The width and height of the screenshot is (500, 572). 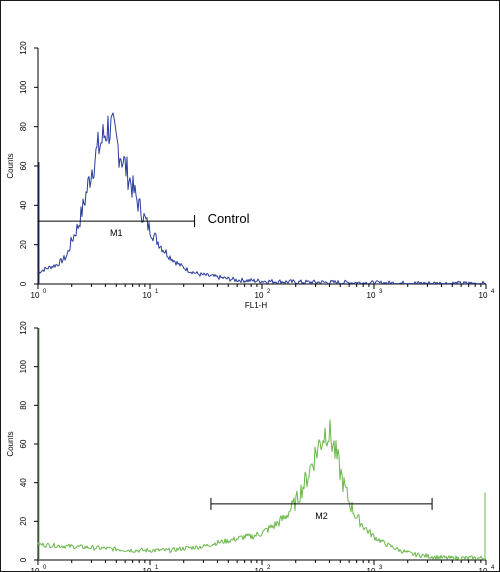 I want to click on gate-label: M2, so click(x=321, y=516).